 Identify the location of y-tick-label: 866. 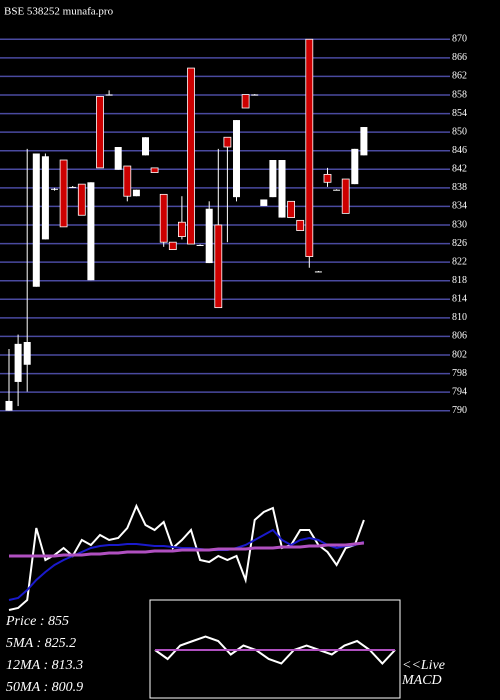
(459, 57).